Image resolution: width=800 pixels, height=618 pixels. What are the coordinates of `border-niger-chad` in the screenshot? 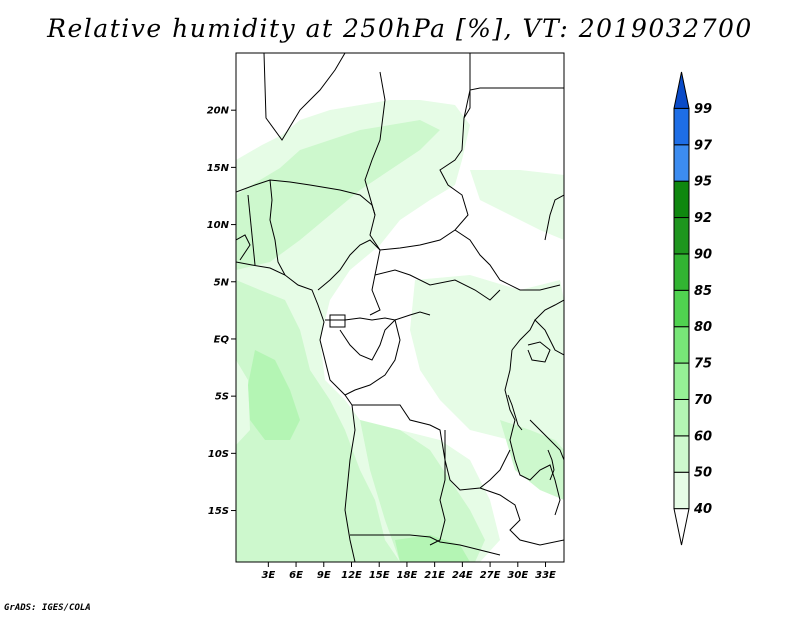 It's located at (306, 197).